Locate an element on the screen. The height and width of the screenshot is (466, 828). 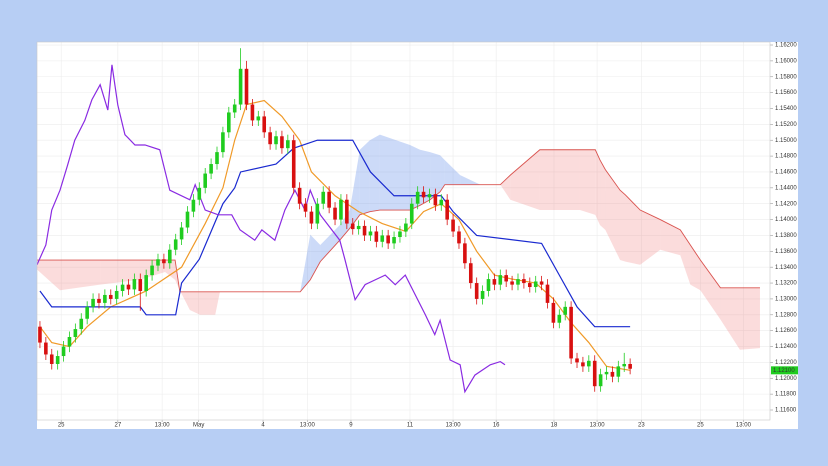
axis-area is located at coordinates (417, 424).